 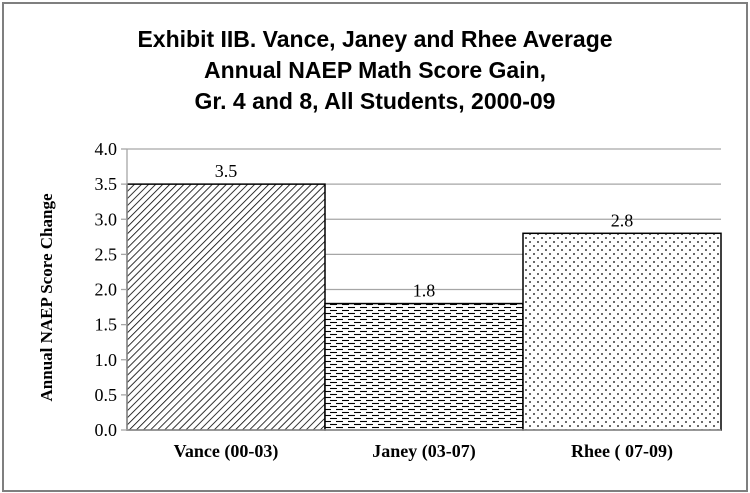 I want to click on data-label: 1.8, so click(x=424, y=291).